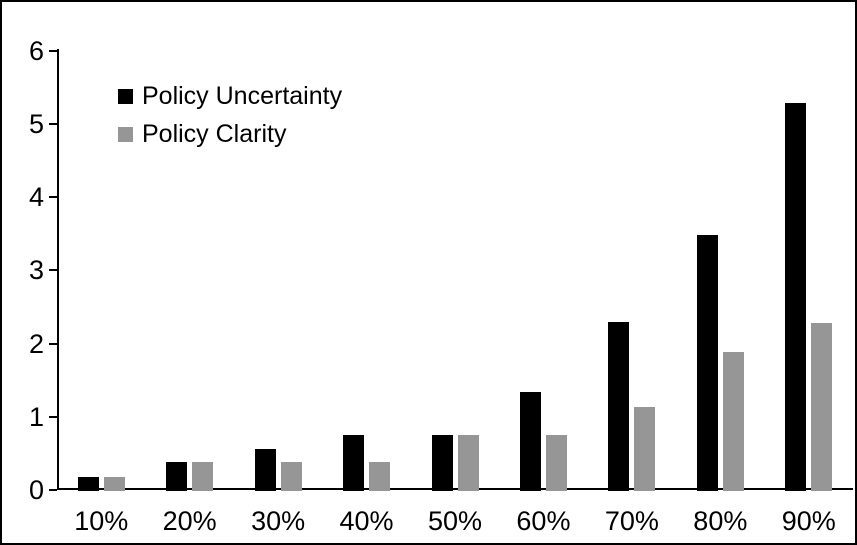  What do you see at coordinates (366, 521) in the screenshot?
I see `x-axis-category-label: 40%` at bounding box center [366, 521].